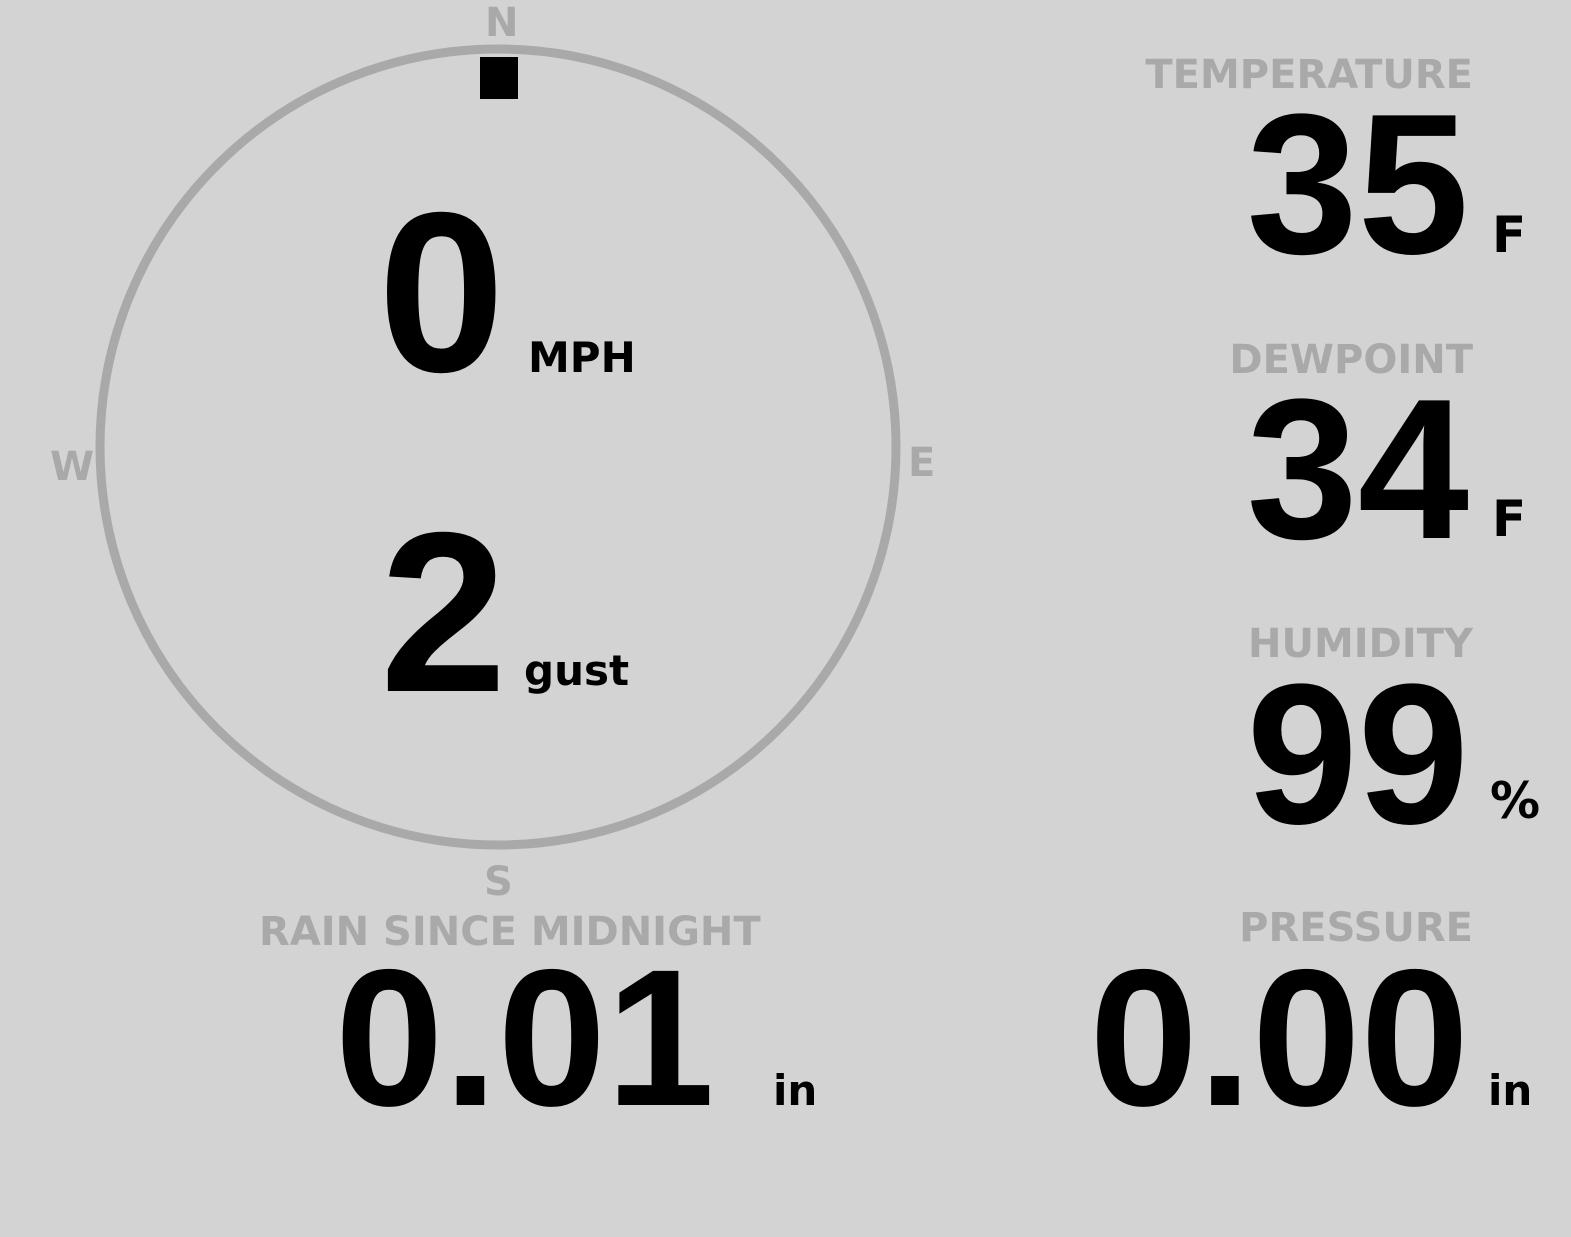 The image size is (1571, 1237). What do you see at coordinates (441, 293) in the screenshot?
I see `wind-speed-value: 0` at bounding box center [441, 293].